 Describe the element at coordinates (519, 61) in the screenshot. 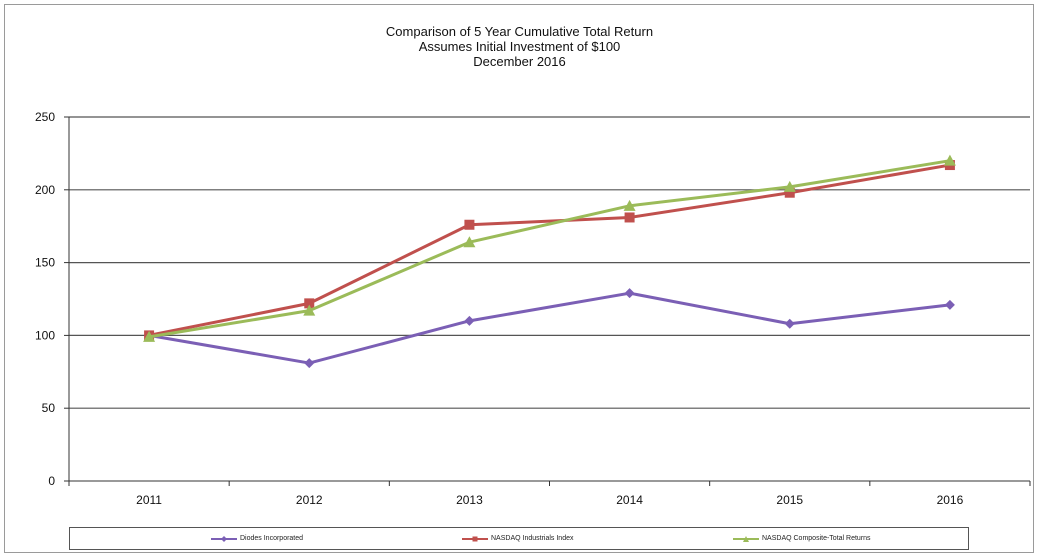

I see `chart-subtitle-2: December 2016` at that location.